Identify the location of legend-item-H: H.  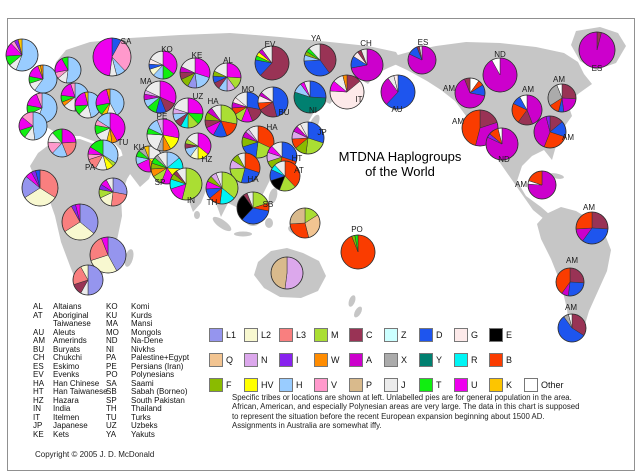
(296, 384).